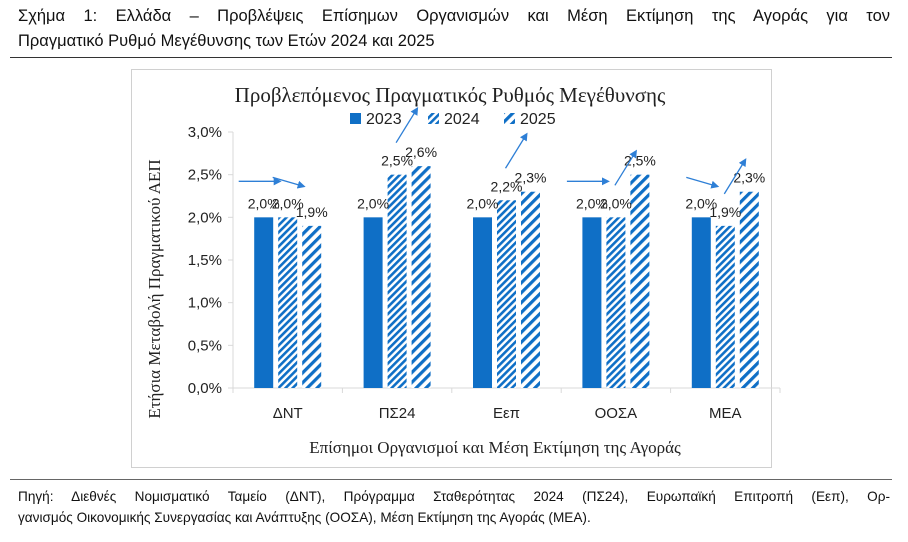 This screenshot has width=908, height=542. I want to click on legend-item-2024: 2024, so click(454, 119).